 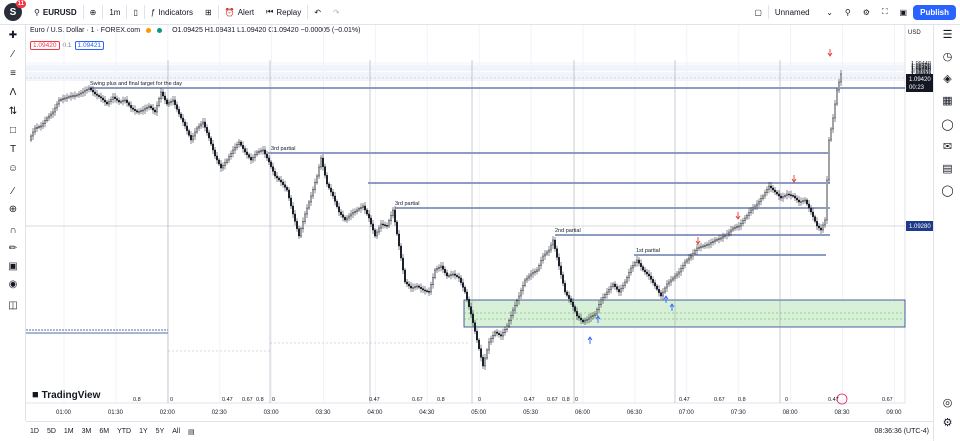 I want to click on clock: 08:36:36 (UTC-4), so click(x=901, y=431).